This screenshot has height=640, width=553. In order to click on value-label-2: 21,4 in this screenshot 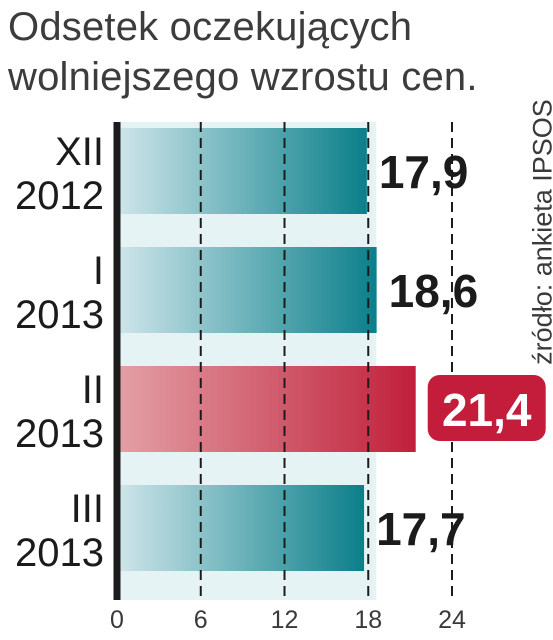, I will do `click(487, 410)`.